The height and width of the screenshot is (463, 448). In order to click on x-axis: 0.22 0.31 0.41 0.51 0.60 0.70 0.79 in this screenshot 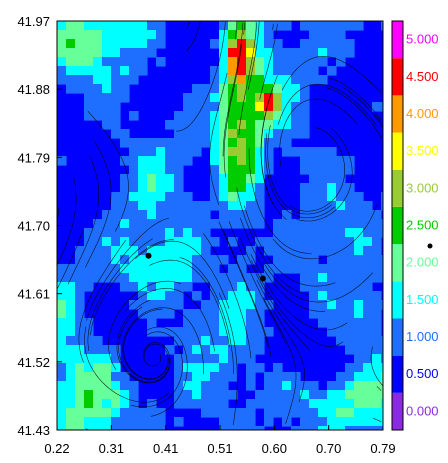, I will do `click(220, 440)`.